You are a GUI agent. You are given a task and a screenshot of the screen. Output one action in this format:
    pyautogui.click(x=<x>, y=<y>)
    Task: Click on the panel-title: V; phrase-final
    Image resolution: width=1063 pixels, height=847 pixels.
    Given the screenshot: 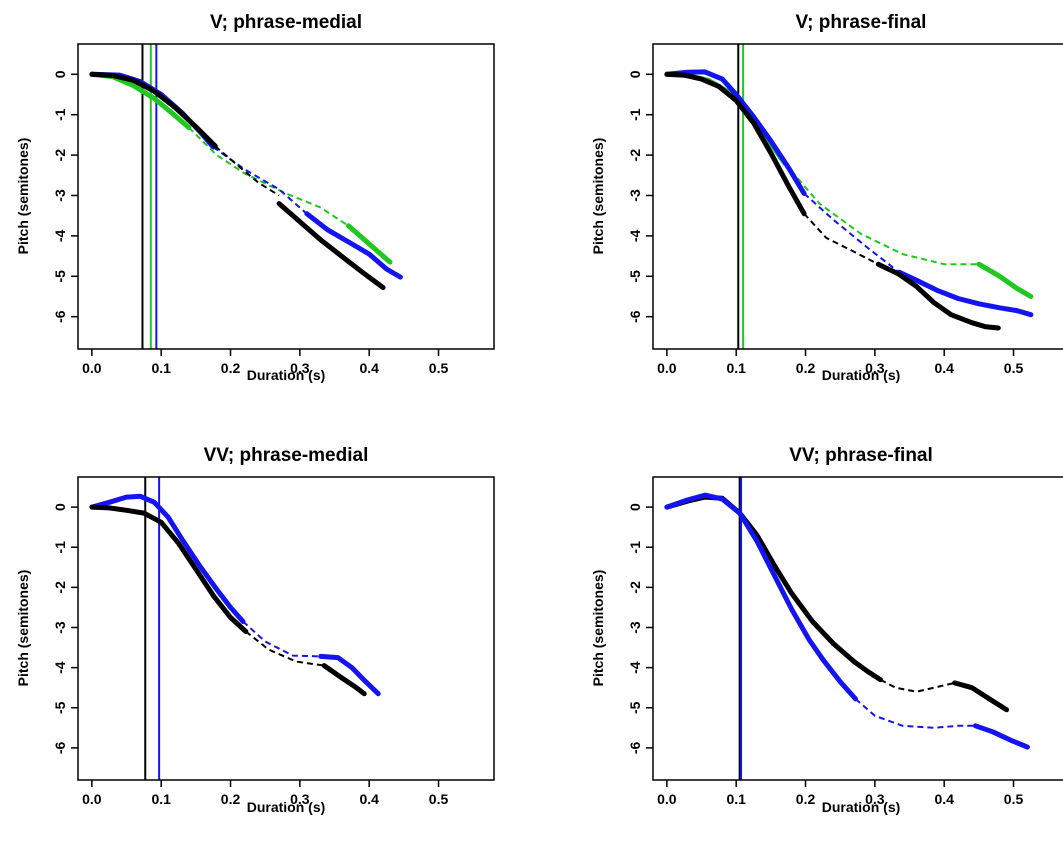 What is the action you would take?
    pyautogui.click(x=861, y=22)
    